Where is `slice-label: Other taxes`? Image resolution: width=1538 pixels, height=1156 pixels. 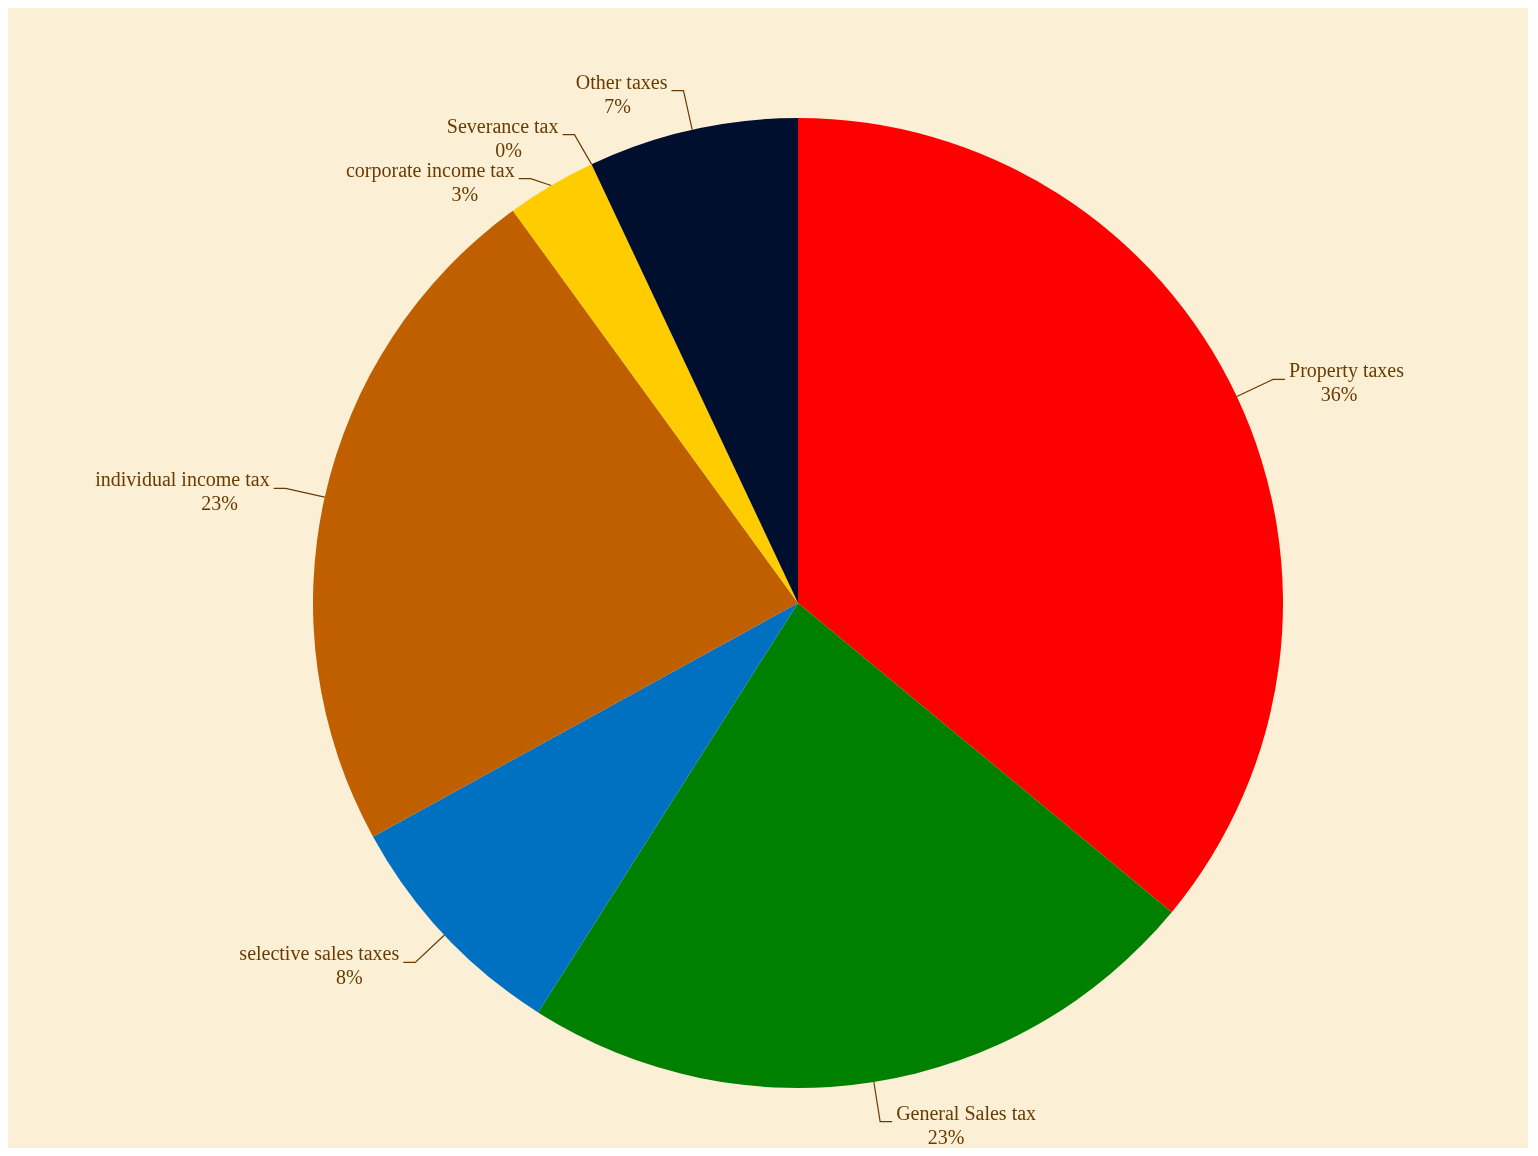 slice-label: Other taxes is located at coordinates (621, 81).